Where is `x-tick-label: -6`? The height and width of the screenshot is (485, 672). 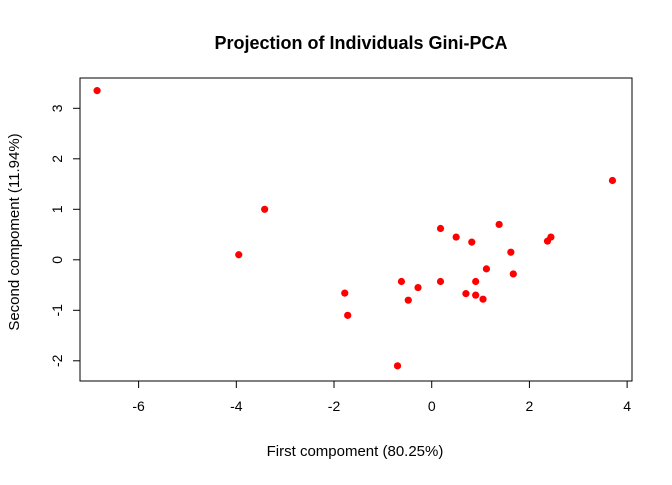 x-tick-label: -6 is located at coordinates (138, 406).